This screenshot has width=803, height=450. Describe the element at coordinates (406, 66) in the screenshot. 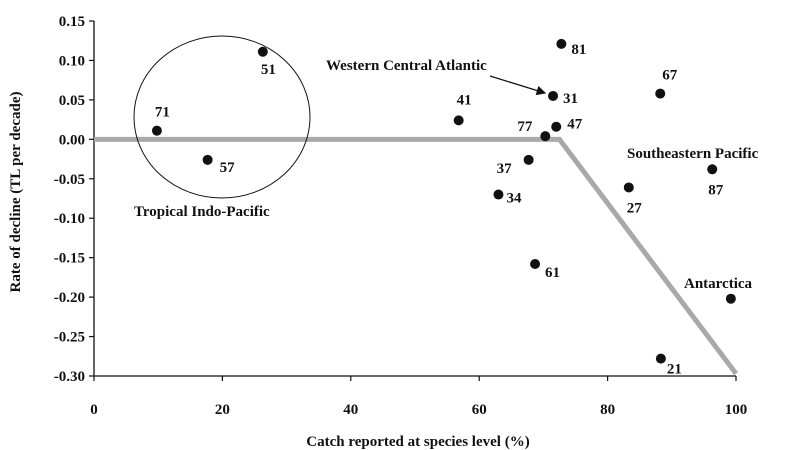

I see `annotation-western-central-atlantic: Western Central Atlantic` at that location.